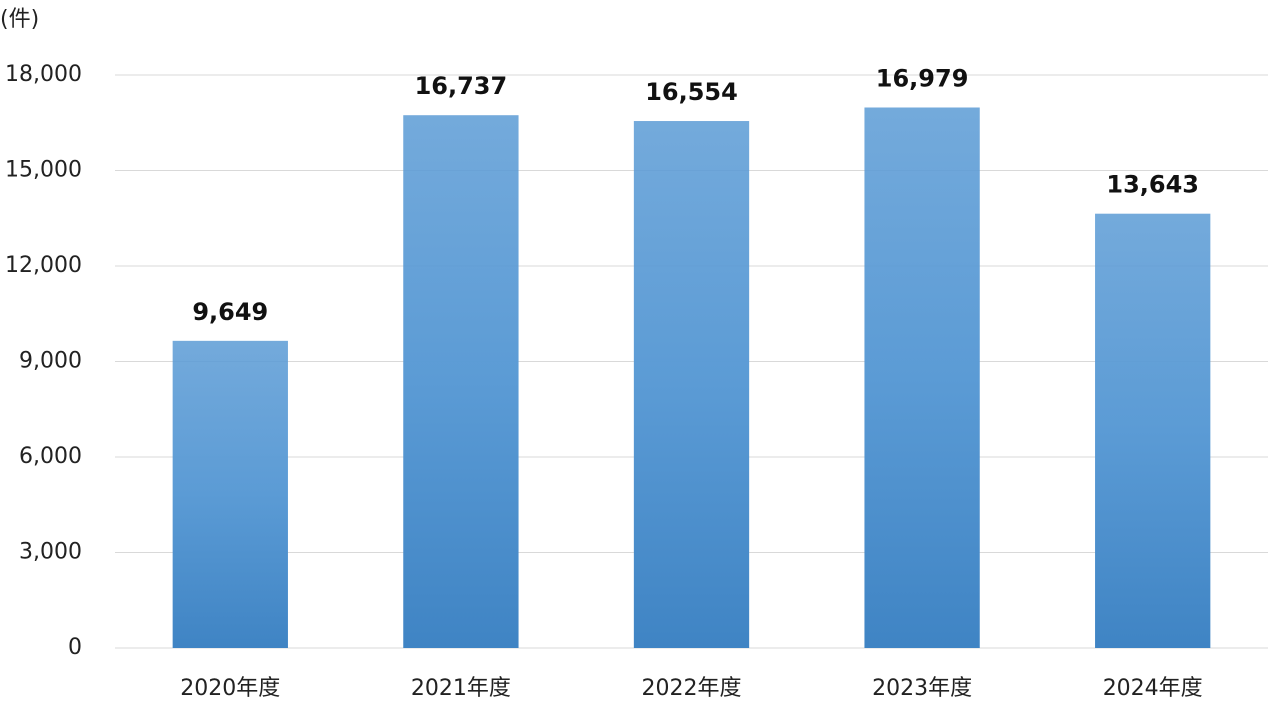  I want to click on y-tick-label: 9,000, so click(50, 361).